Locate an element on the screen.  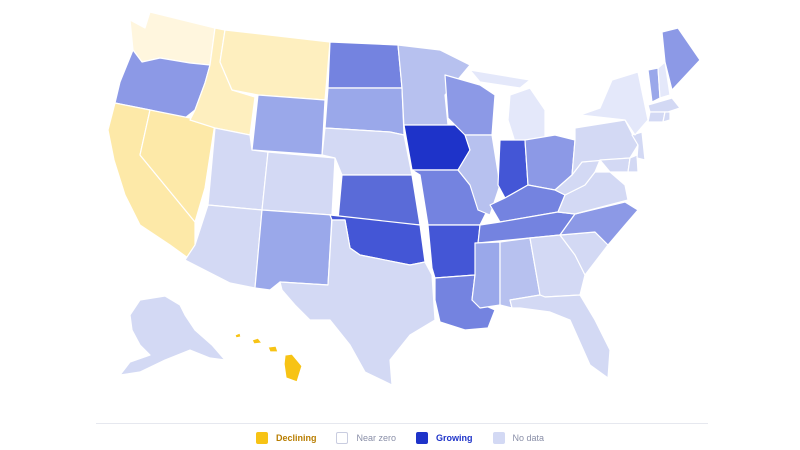
state-ak is located at coordinates (172, 335).